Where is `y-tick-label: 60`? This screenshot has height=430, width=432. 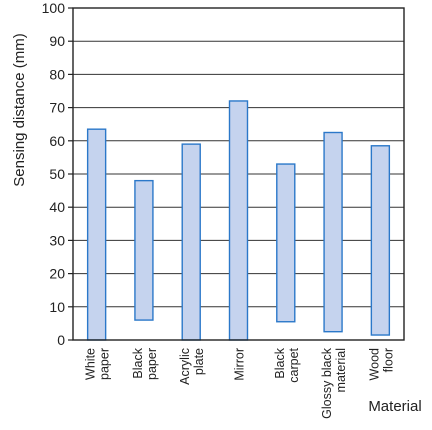
y-tick-label: 60 is located at coordinates (57, 141).